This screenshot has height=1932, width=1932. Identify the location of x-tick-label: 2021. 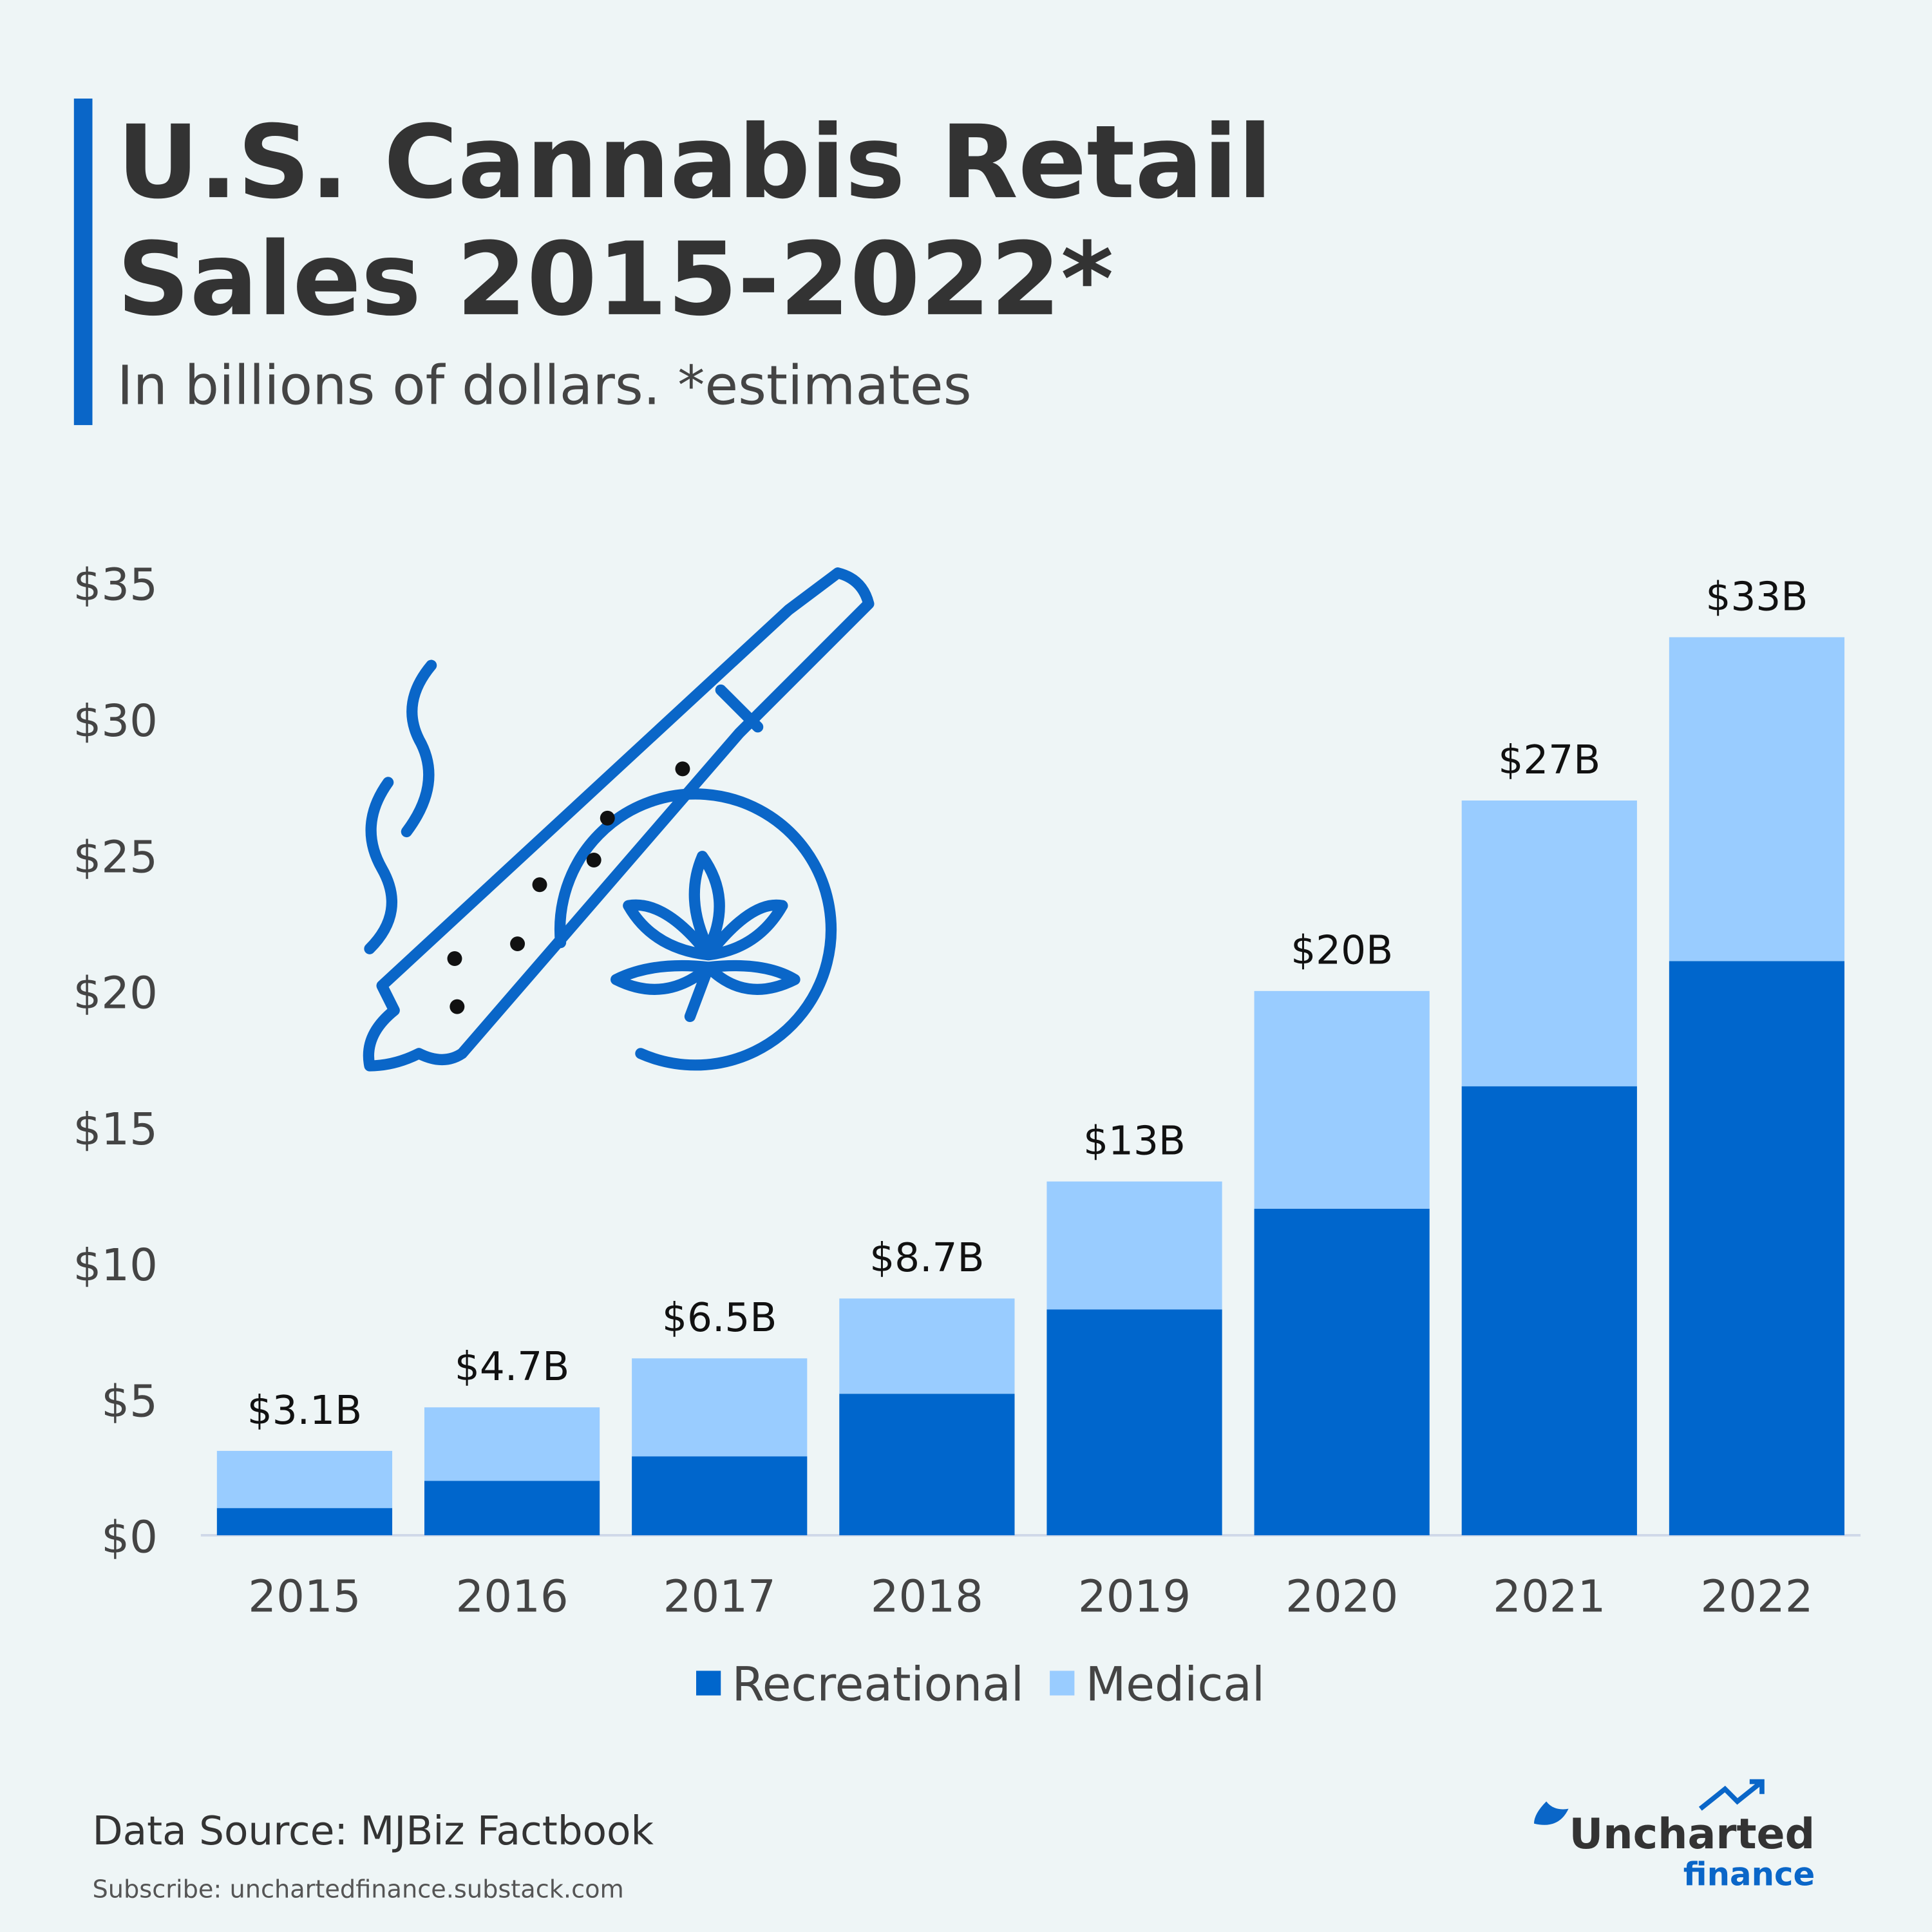
(1549, 1597).